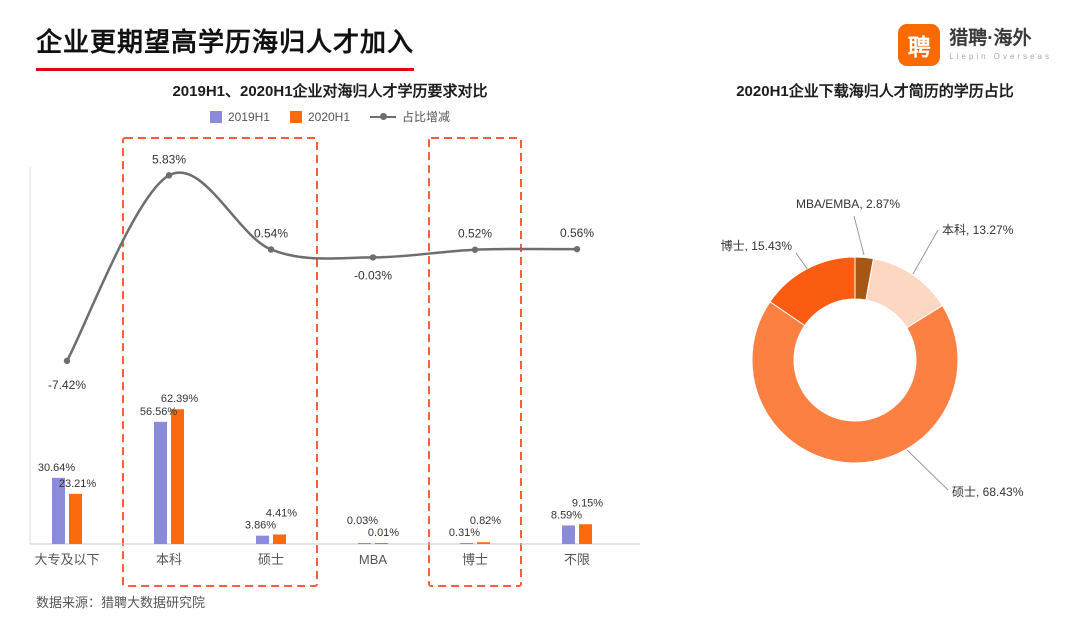 The width and height of the screenshot is (1080, 630). Describe the element at coordinates (475, 234) in the screenshot. I see `trend-value-label: 0.52%` at that location.